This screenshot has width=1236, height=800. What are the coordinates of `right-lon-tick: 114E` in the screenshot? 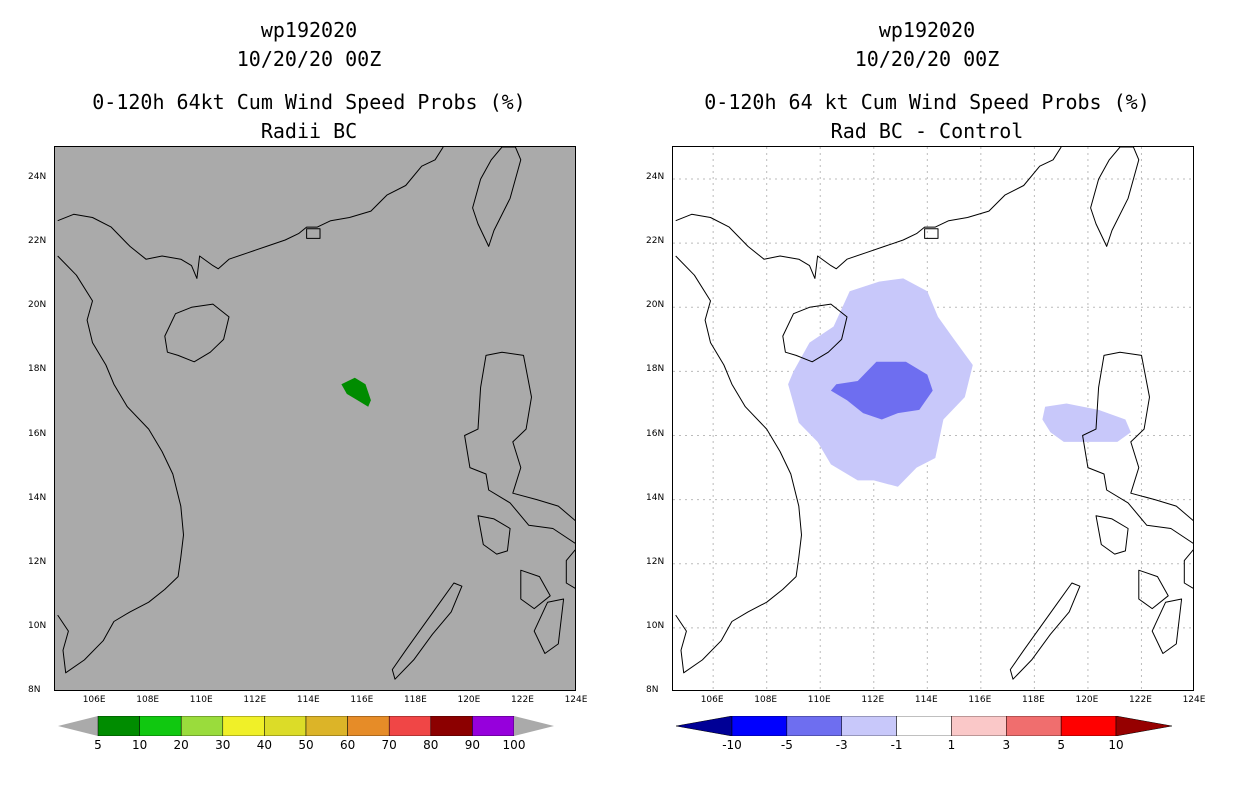 It's located at (926, 700).